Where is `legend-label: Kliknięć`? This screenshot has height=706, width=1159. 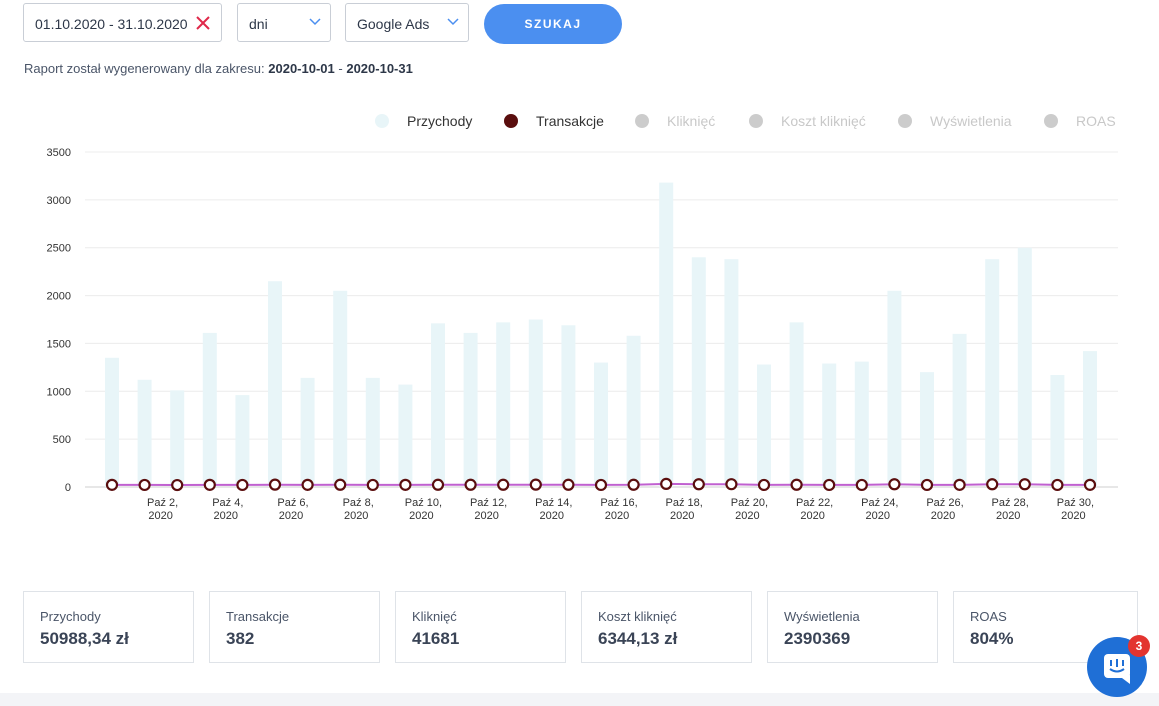
legend-label: Kliknięć is located at coordinates (691, 121).